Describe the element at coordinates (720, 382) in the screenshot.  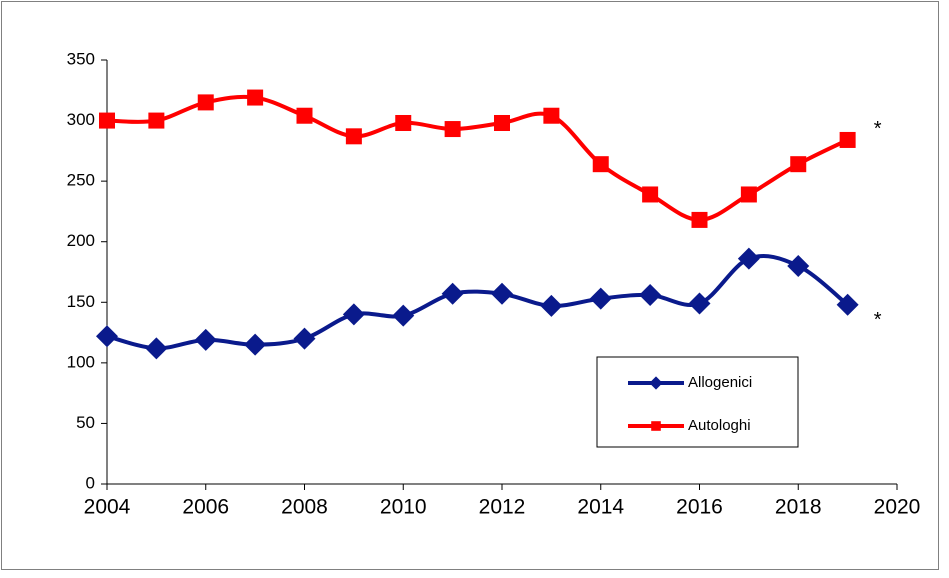
I see `legend-label: Allogenici` at that location.